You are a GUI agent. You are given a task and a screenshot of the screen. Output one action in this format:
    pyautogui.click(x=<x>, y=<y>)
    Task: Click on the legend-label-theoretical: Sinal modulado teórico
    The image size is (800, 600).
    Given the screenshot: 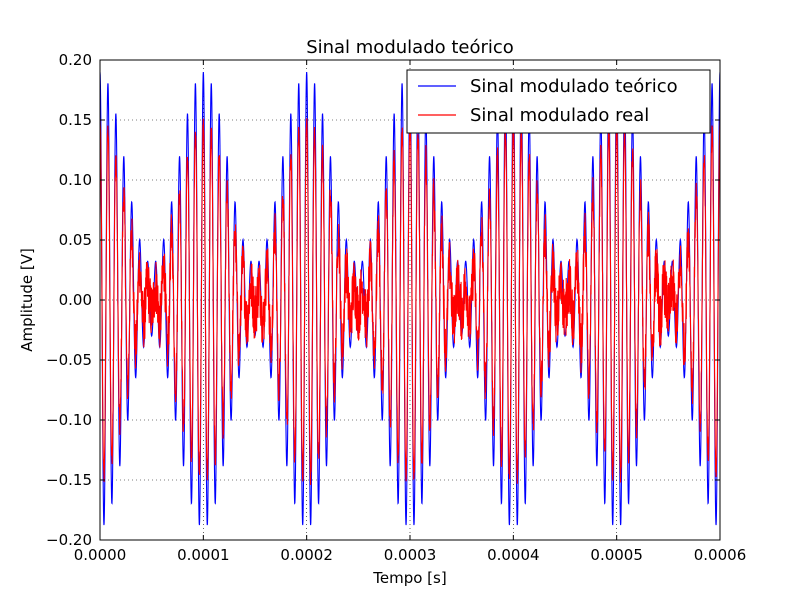 What is the action you would take?
    pyautogui.click(x=574, y=86)
    